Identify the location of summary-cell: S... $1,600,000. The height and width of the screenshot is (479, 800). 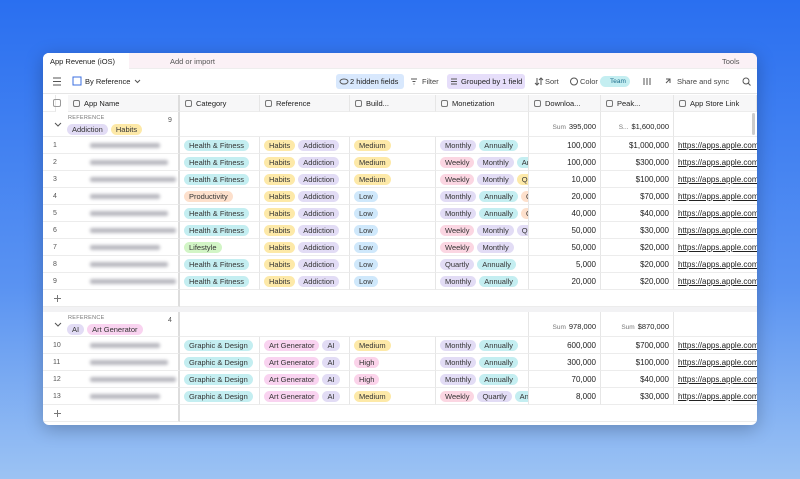
(637, 124).